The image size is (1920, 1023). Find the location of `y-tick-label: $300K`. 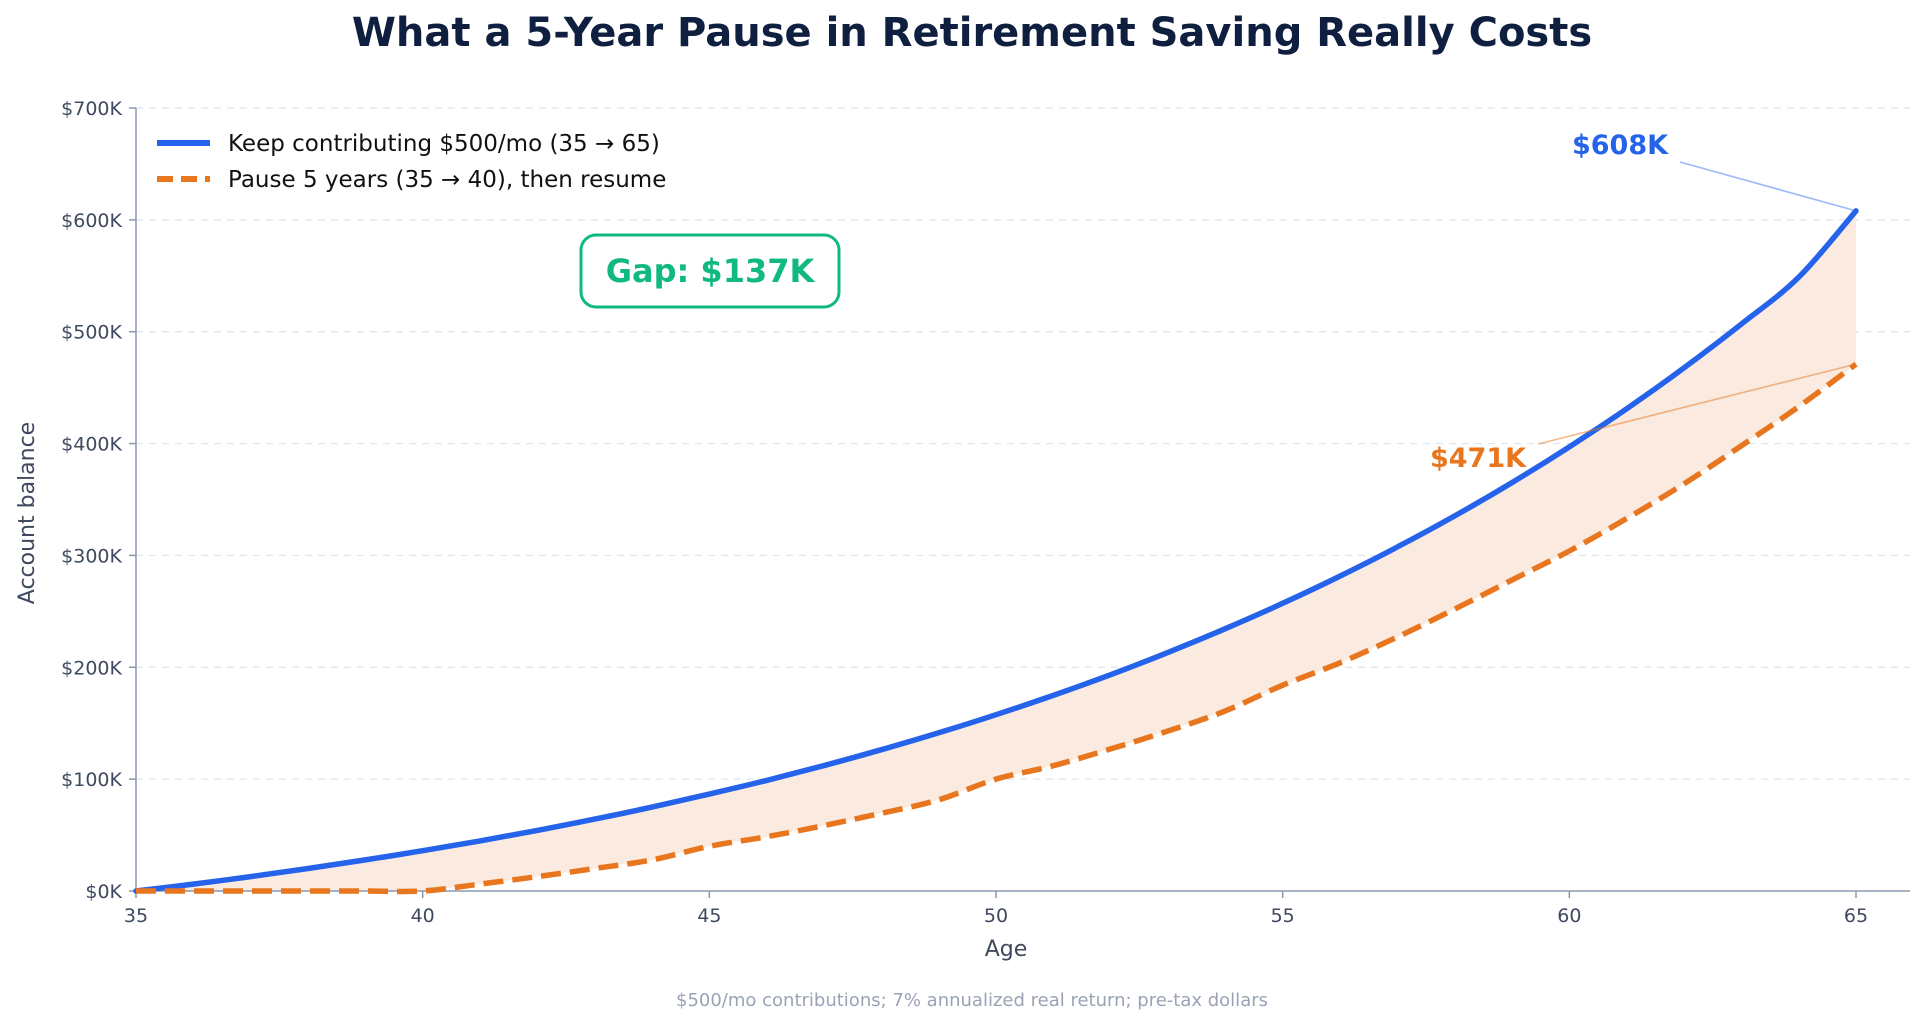

y-tick-label: $300K is located at coordinates (91, 556).